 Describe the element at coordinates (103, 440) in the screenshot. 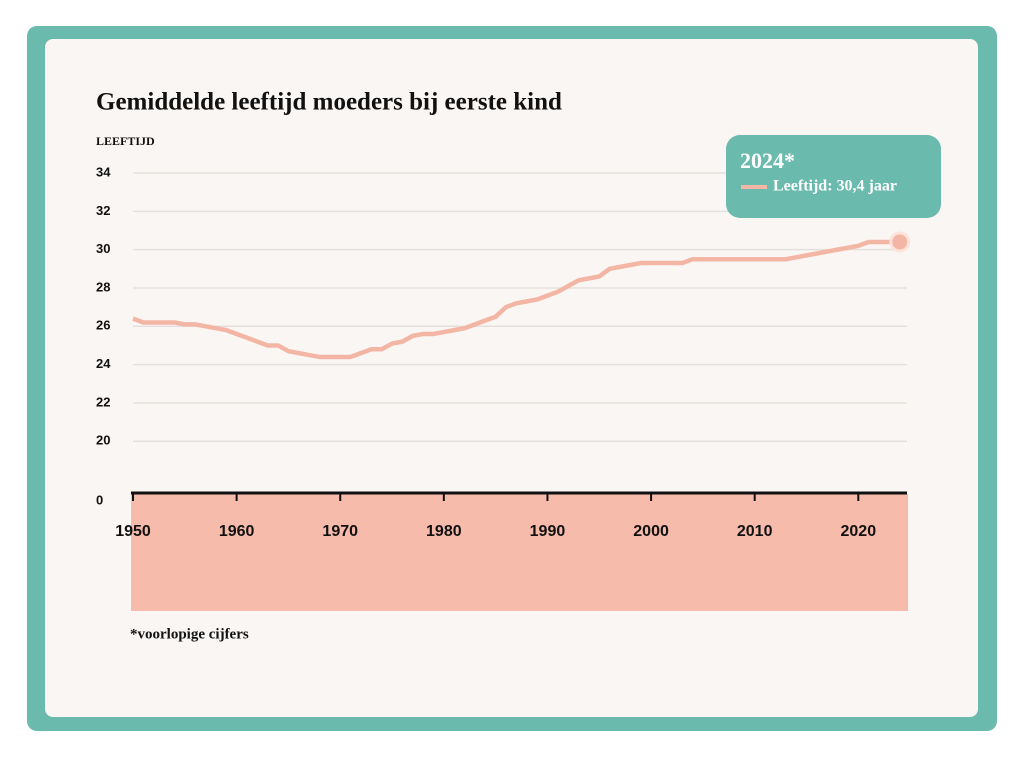

I see `y-tick-label: 20` at that location.